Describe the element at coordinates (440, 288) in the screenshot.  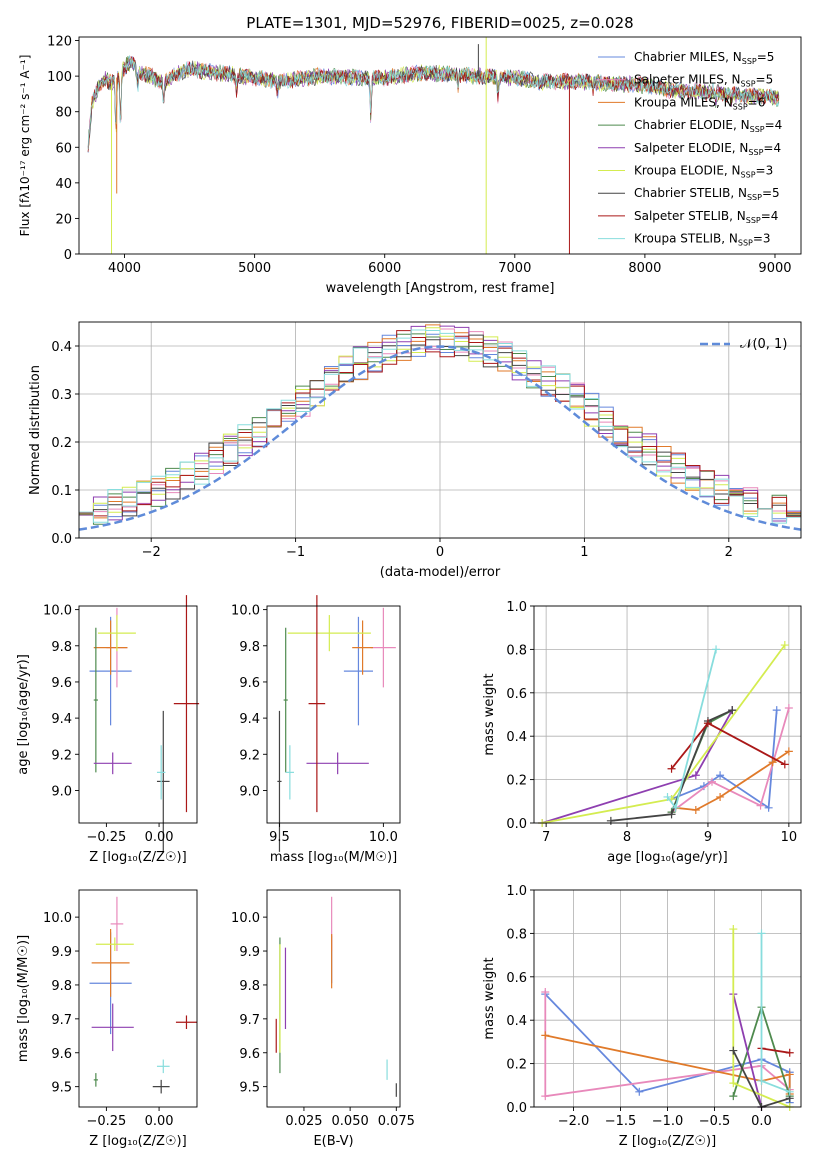
I see `spectrum-x-axis-label: wavelength [Angstrom, rest frame]` at that location.